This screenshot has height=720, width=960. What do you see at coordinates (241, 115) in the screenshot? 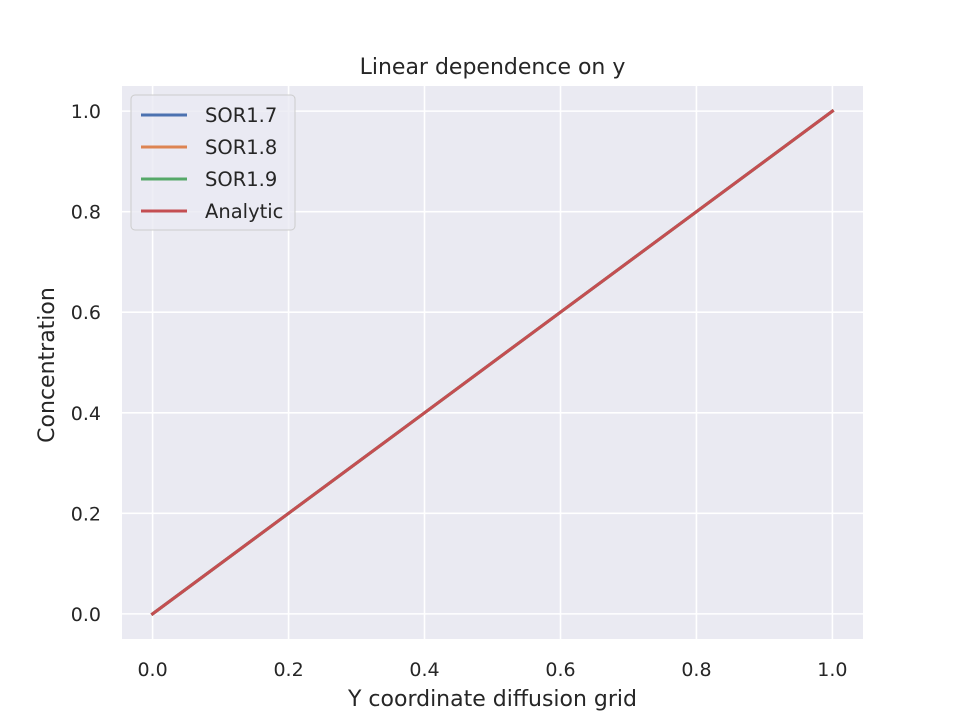
I see `legend-label: SOR1.7` at bounding box center [241, 115].